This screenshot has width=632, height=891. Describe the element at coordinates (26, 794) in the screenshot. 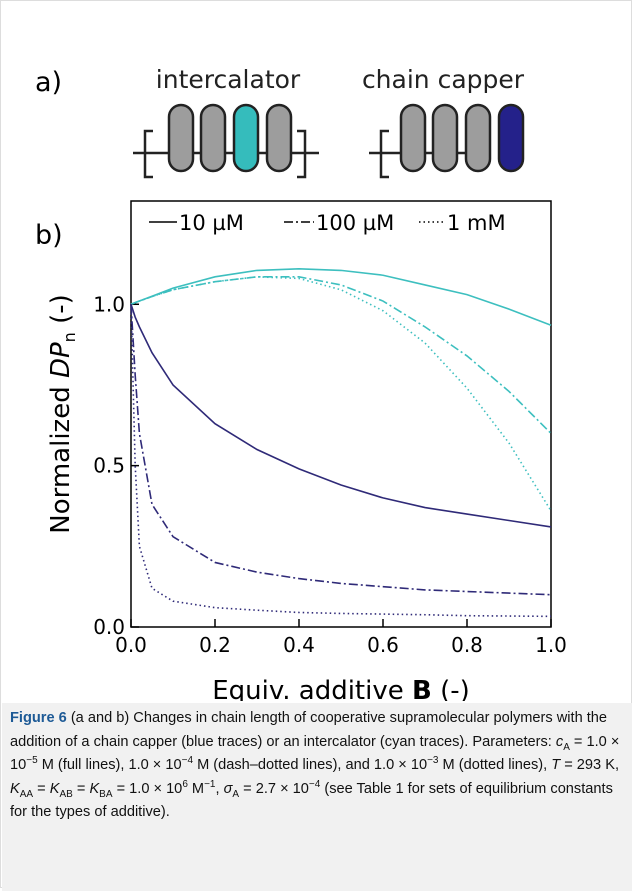

I see `caption-text: AA` at that location.